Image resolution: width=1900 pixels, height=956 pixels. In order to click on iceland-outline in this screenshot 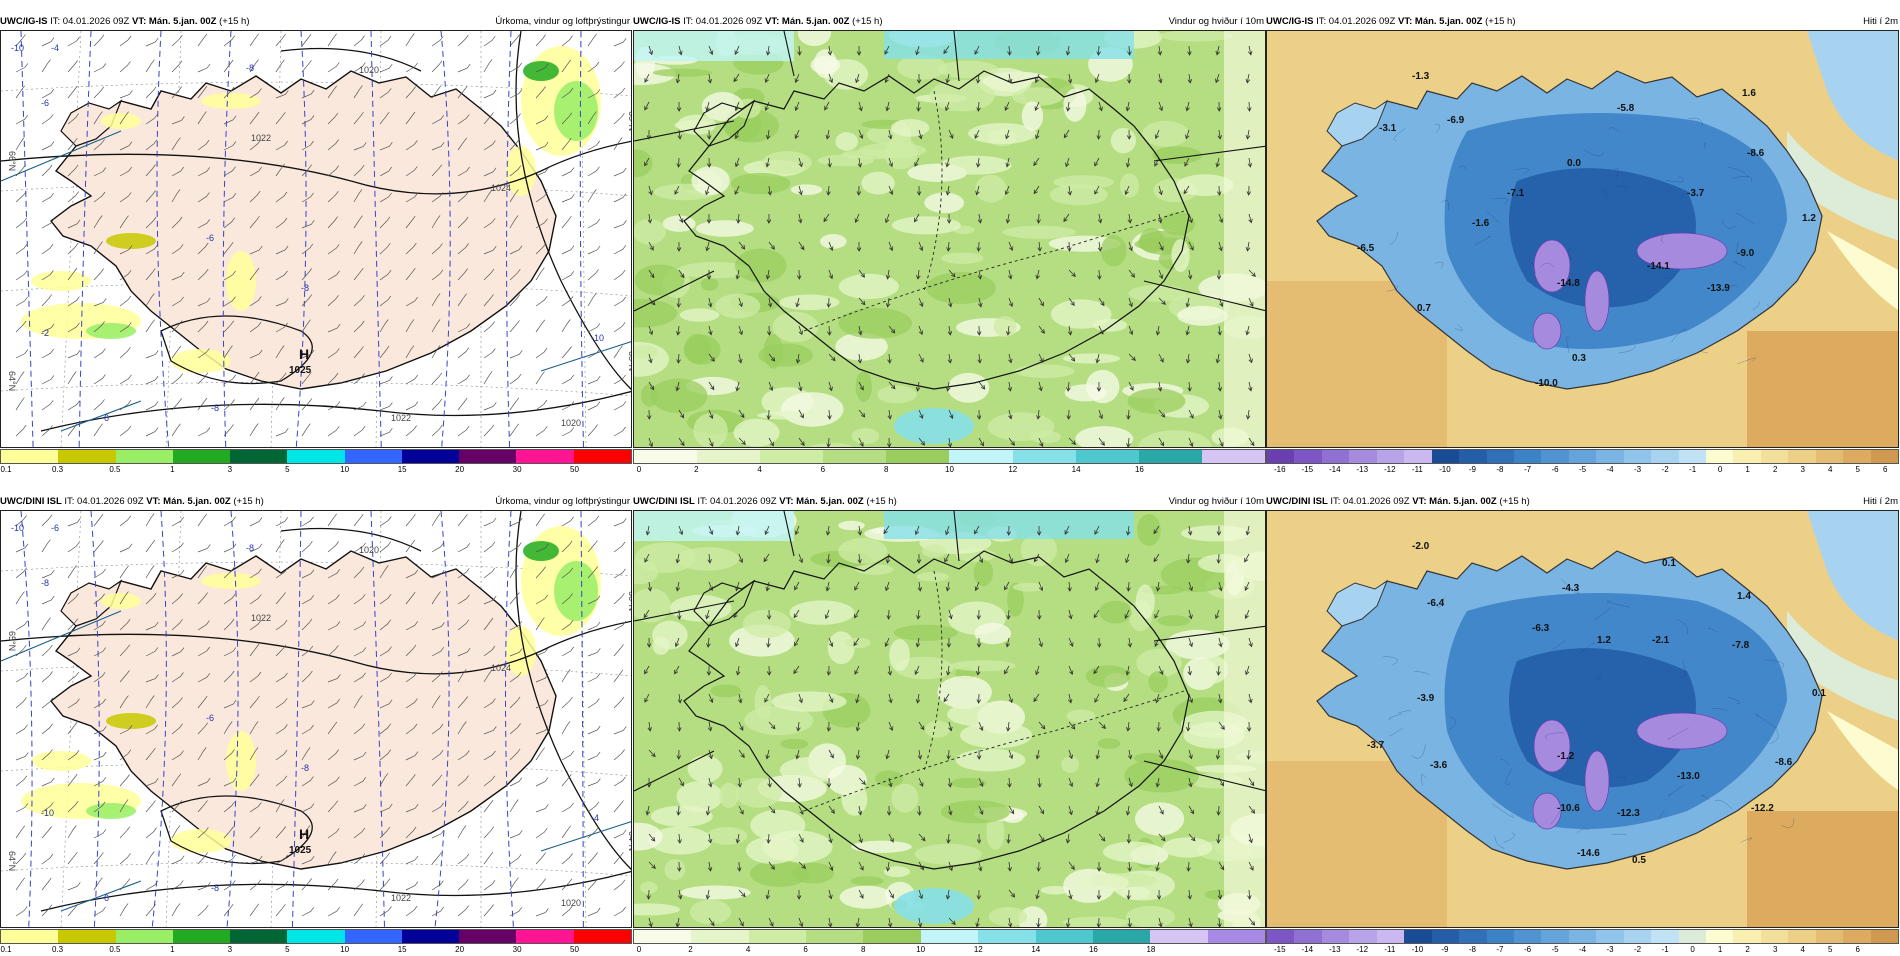, I will do `click(936, 710)`.